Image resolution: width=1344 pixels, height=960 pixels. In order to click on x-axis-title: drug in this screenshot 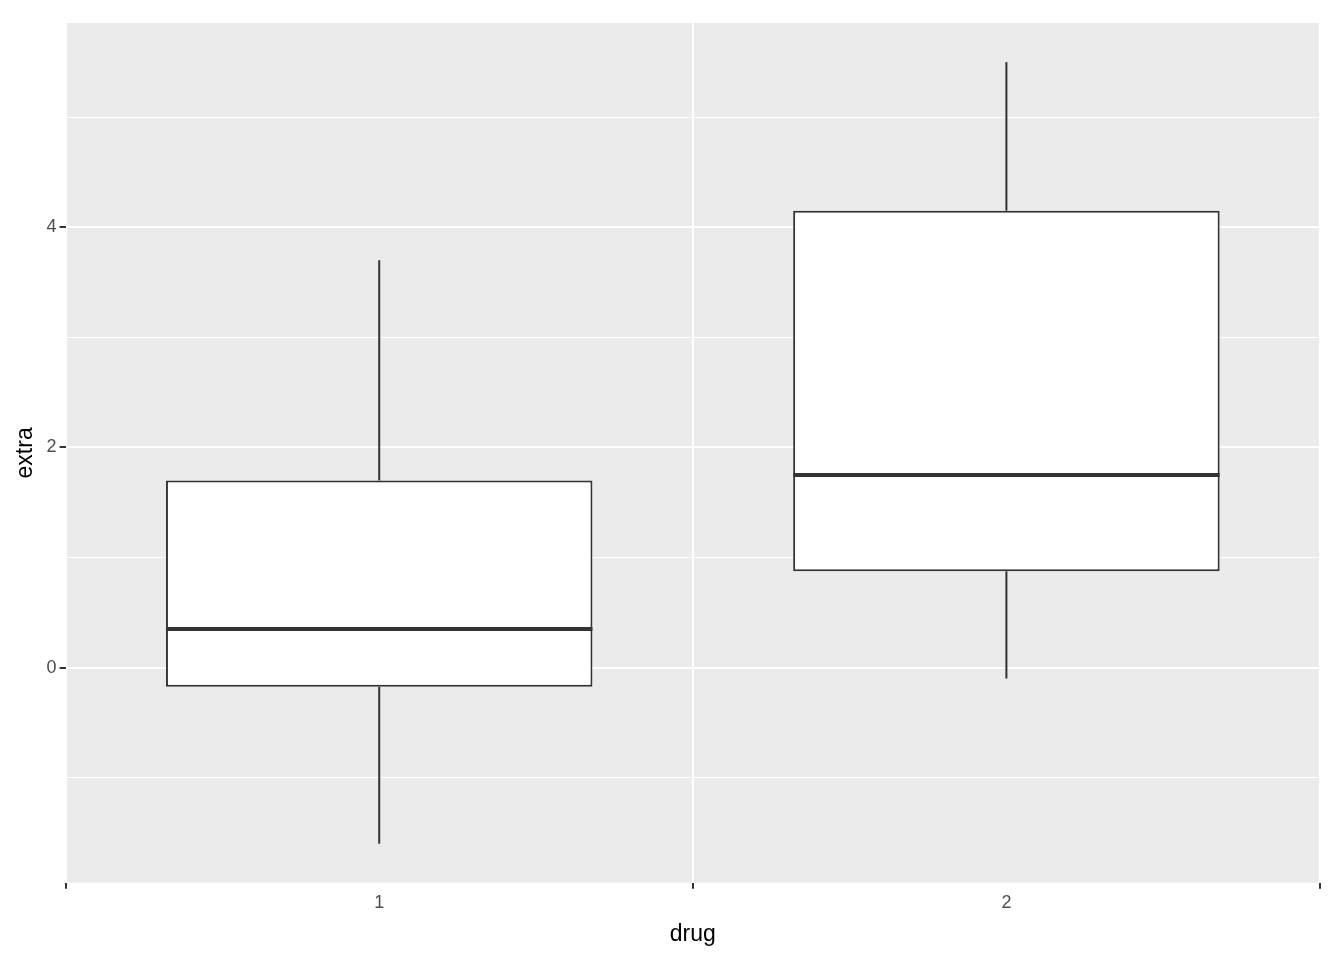, I will do `click(692, 932)`.